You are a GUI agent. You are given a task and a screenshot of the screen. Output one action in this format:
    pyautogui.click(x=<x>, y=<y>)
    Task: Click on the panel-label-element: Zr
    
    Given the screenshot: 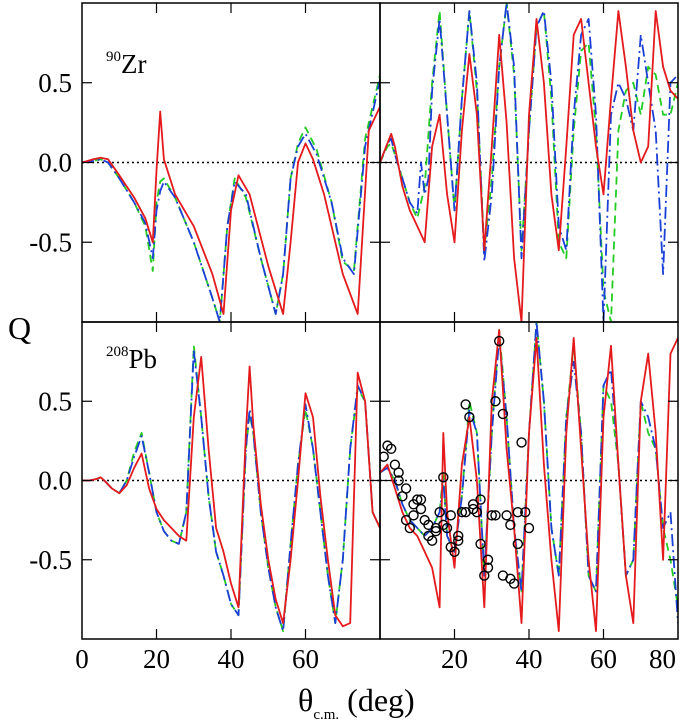 What is the action you would take?
    pyautogui.click(x=133, y=64)
    